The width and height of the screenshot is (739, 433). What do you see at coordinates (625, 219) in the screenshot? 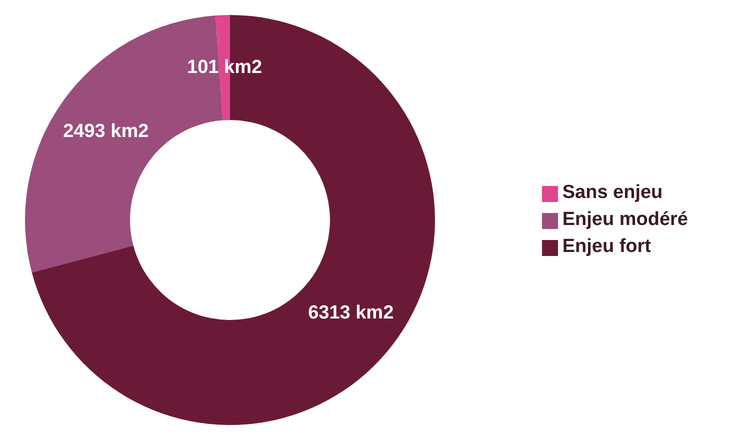
I see `legend-label: Enjeu modéré` at bounding box center [625, 219].